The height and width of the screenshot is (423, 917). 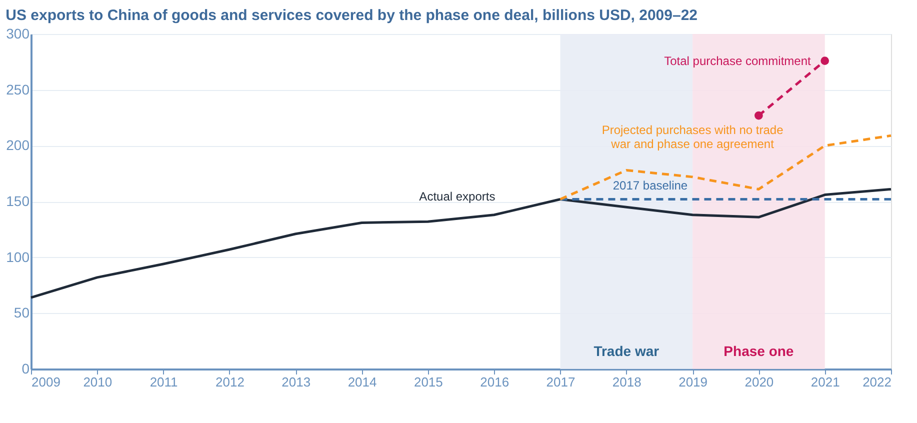 I want to click on x-tick-label: 2022, so click(x=877, y=382).